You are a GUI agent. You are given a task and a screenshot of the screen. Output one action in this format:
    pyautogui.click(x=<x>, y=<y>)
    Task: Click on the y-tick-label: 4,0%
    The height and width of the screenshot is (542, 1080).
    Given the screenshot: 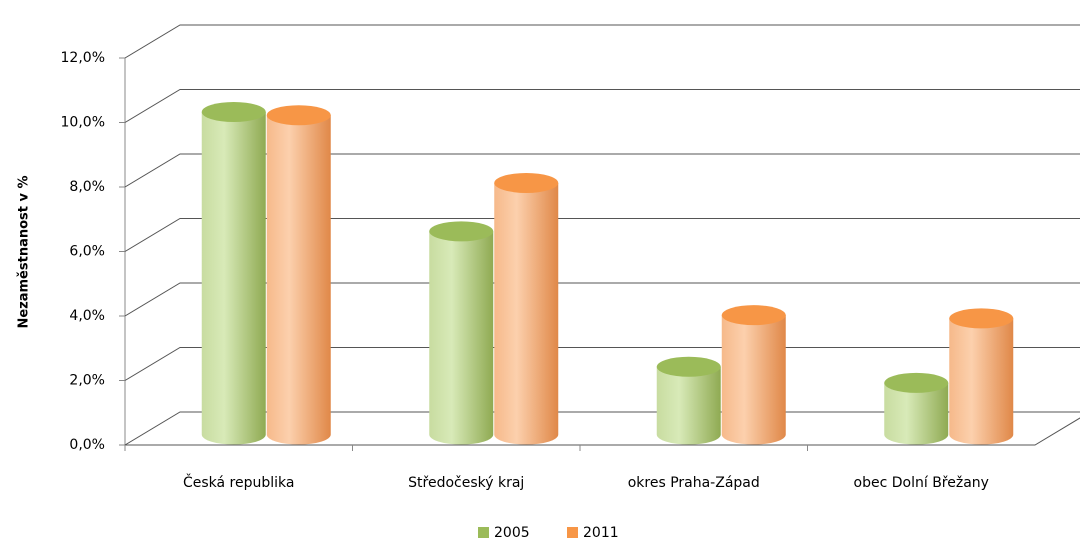 What is the action you would take?
    pyautogui.click(x=87, y=316)
    